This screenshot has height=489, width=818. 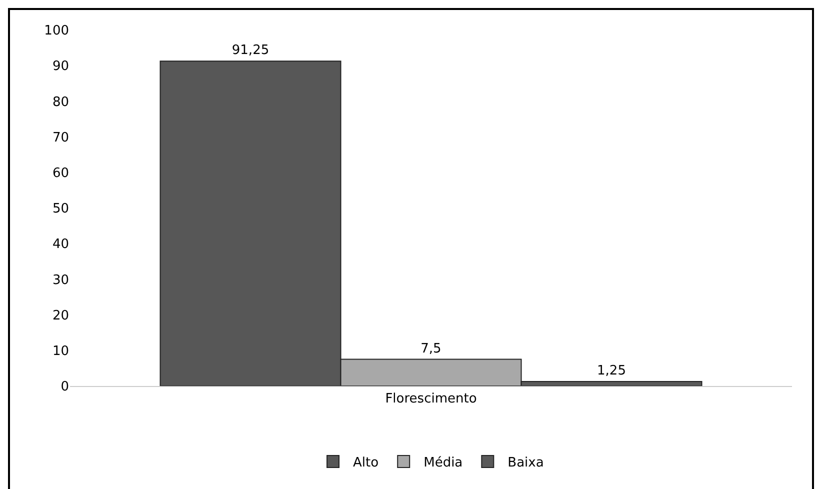 I want to click on legend-label: Média, so click(x=443, y=463).